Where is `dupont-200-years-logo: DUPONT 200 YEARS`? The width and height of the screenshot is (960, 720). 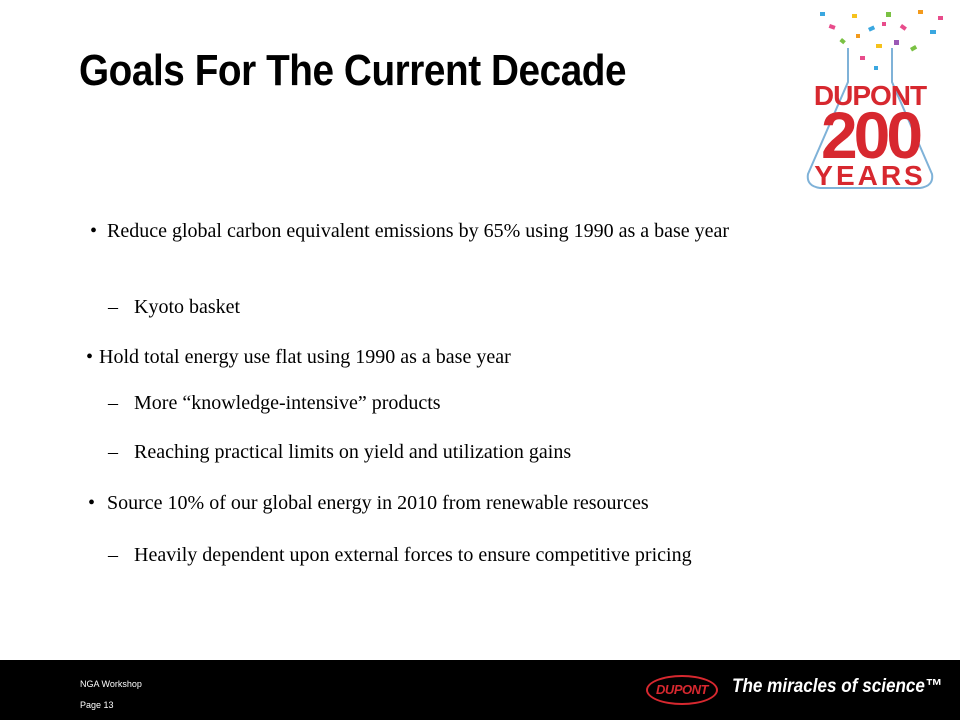 dupont-200-years-logo: DUPONT 200 YEARS is located at coordinates (870, 99).